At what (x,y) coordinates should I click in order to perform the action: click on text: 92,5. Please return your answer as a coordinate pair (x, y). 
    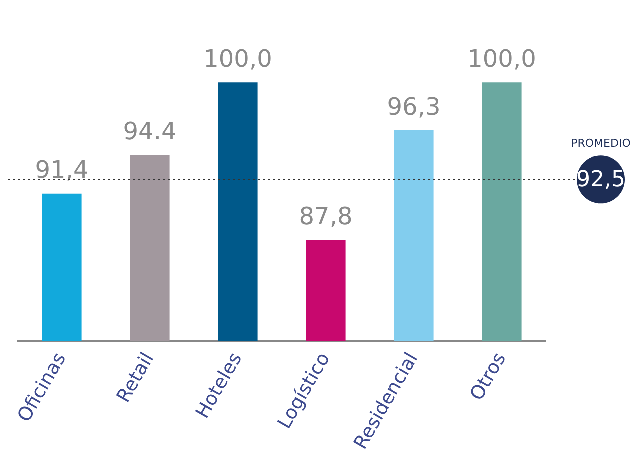
    Looking at the image, I should click on (601, 179).